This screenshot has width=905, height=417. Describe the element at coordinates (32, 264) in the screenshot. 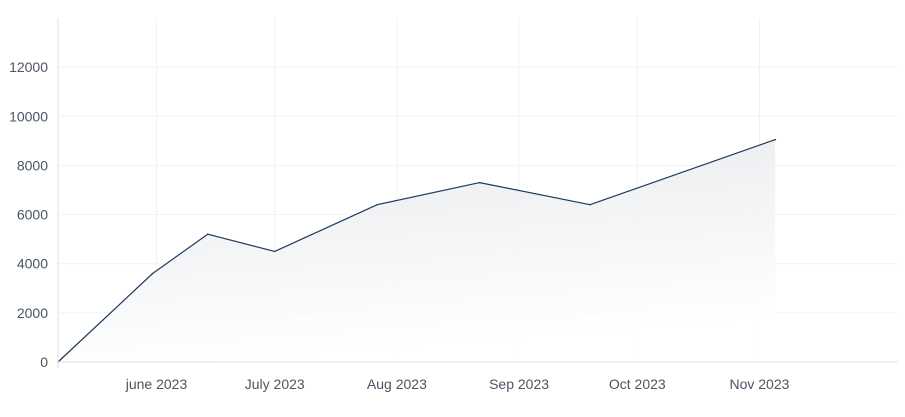

I see `y-tick-label: 4000` at that location.